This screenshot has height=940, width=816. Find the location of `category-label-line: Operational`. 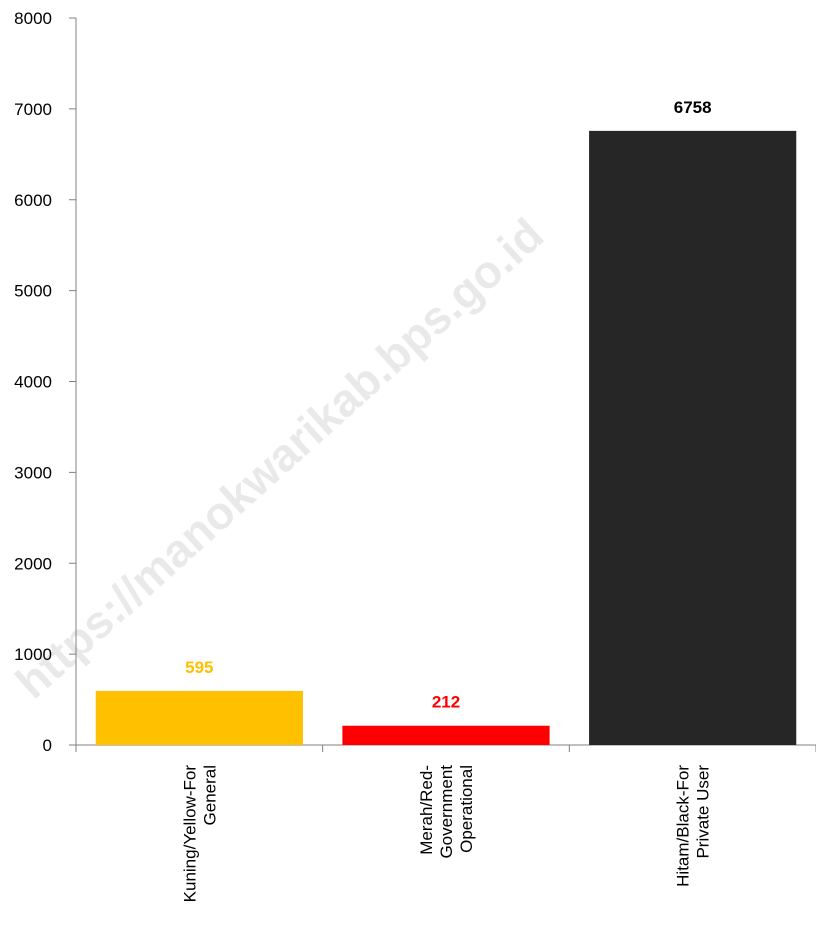

category-label-line: Operational is located at coordinates (466, 809).